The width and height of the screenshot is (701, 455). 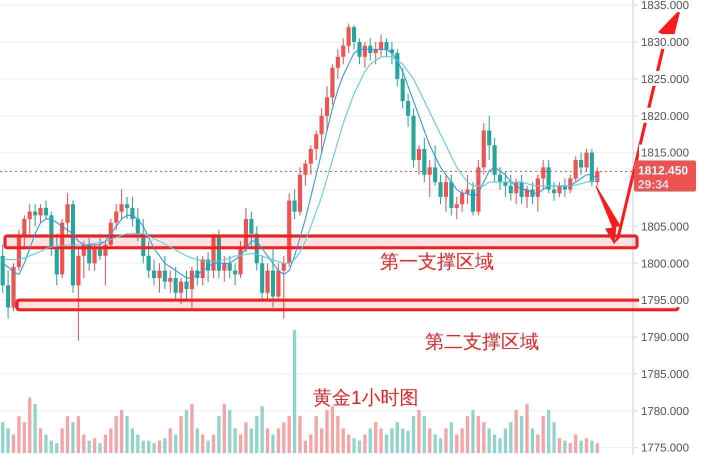 I want to click on annotation: 黄金1小时图, so click(x=366, y=398).